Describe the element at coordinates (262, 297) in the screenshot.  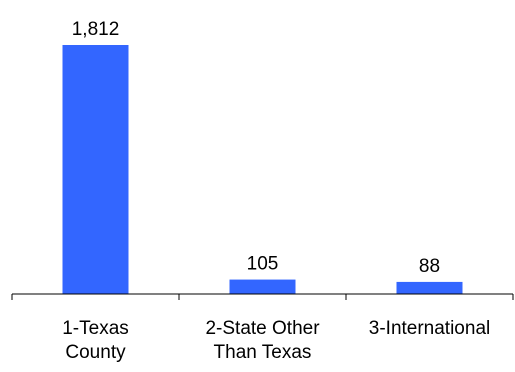
I see `x-axis-ticks` at that location.